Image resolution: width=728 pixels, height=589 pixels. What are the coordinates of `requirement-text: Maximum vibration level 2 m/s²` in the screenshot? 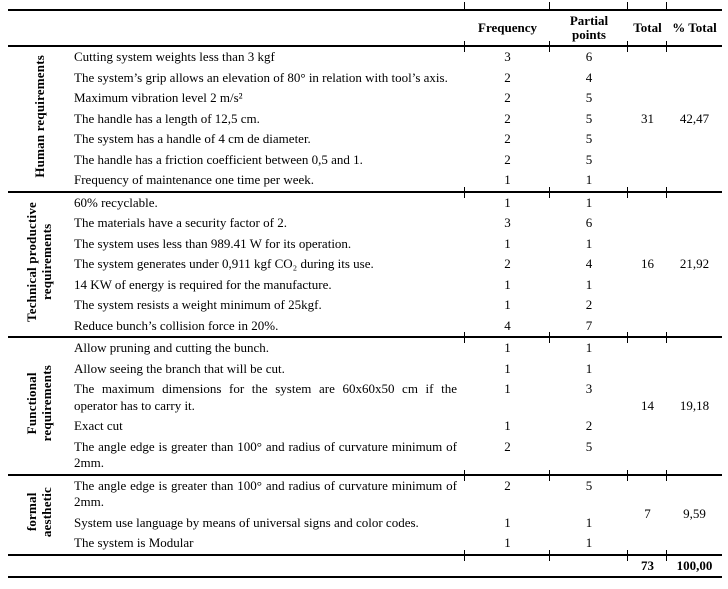 It's located at (158, 97).